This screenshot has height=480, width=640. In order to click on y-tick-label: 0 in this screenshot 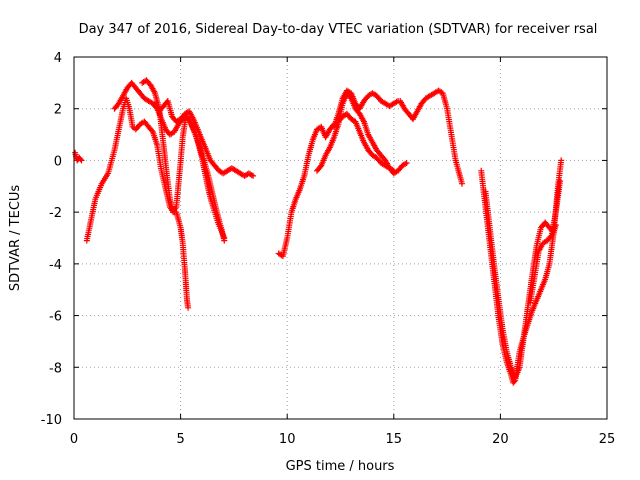, I will do `click(58, 161)`.